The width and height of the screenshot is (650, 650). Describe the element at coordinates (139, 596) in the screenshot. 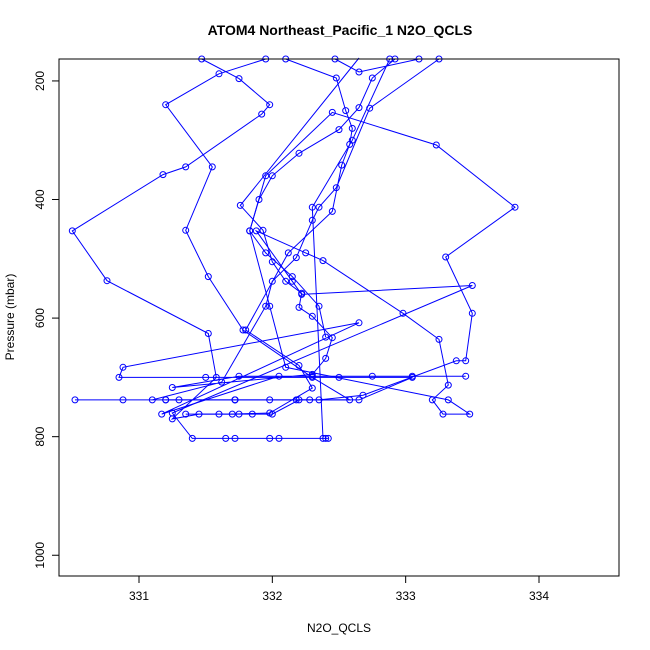

I see `x-tick-label: 331` at that location.